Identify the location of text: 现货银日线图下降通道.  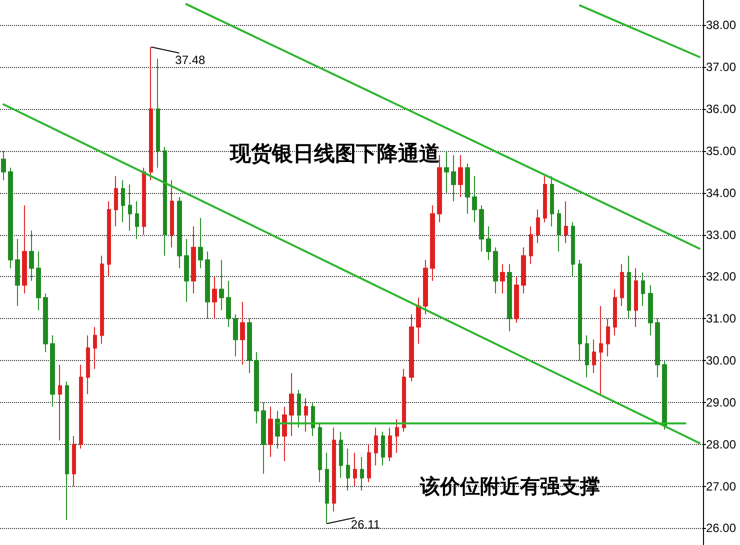
(334, 154).